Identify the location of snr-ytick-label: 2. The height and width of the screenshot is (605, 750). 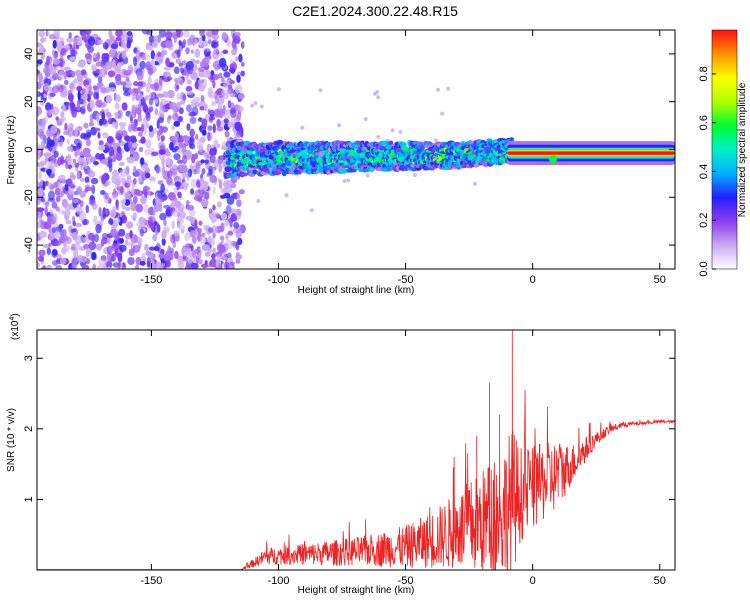
(29, 429).